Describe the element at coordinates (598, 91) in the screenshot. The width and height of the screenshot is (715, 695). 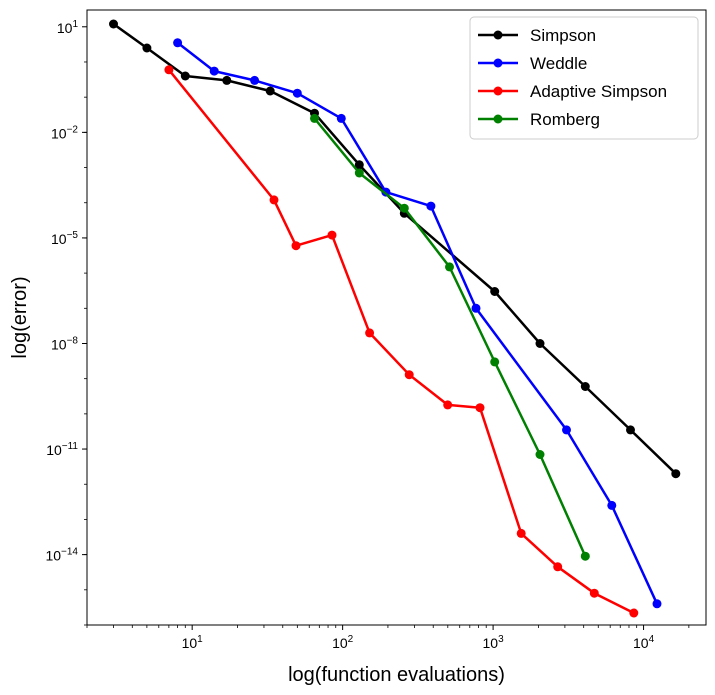
I see `legend-label-adaptive-simpson: Adaptive Simpson` at that location.